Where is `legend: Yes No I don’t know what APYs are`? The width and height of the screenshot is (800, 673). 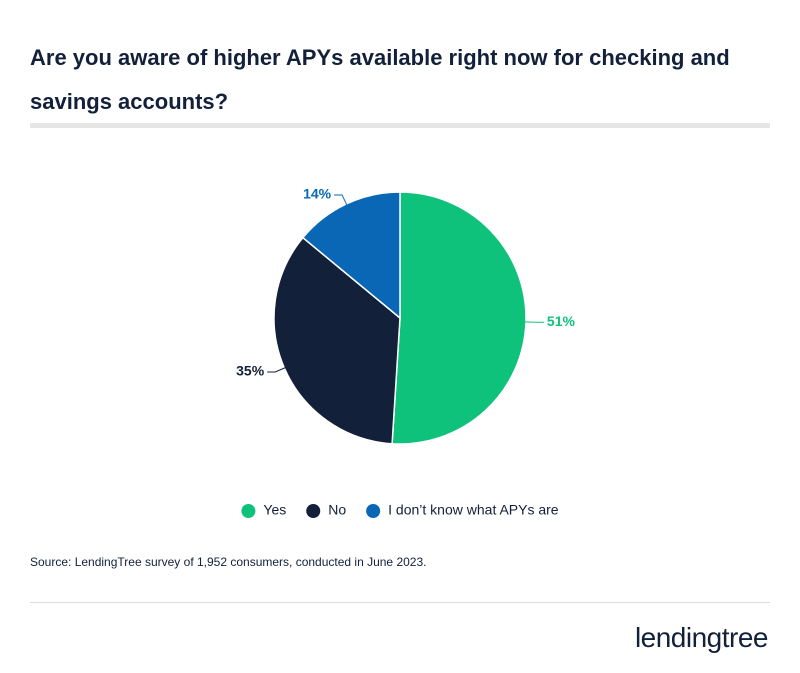 legend: Yes No I don’t know what APYs are is located at coordinates (400, 510).